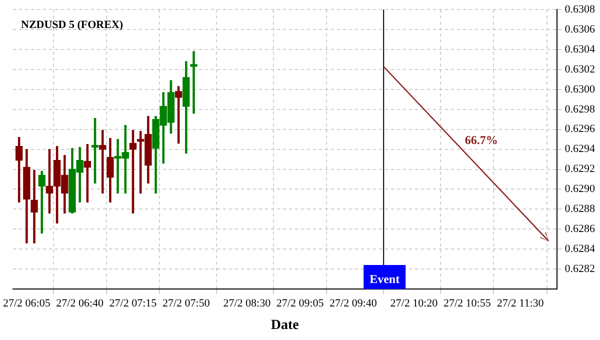  I want to click on y-tick-label: 0.6282, so click(579, 268).